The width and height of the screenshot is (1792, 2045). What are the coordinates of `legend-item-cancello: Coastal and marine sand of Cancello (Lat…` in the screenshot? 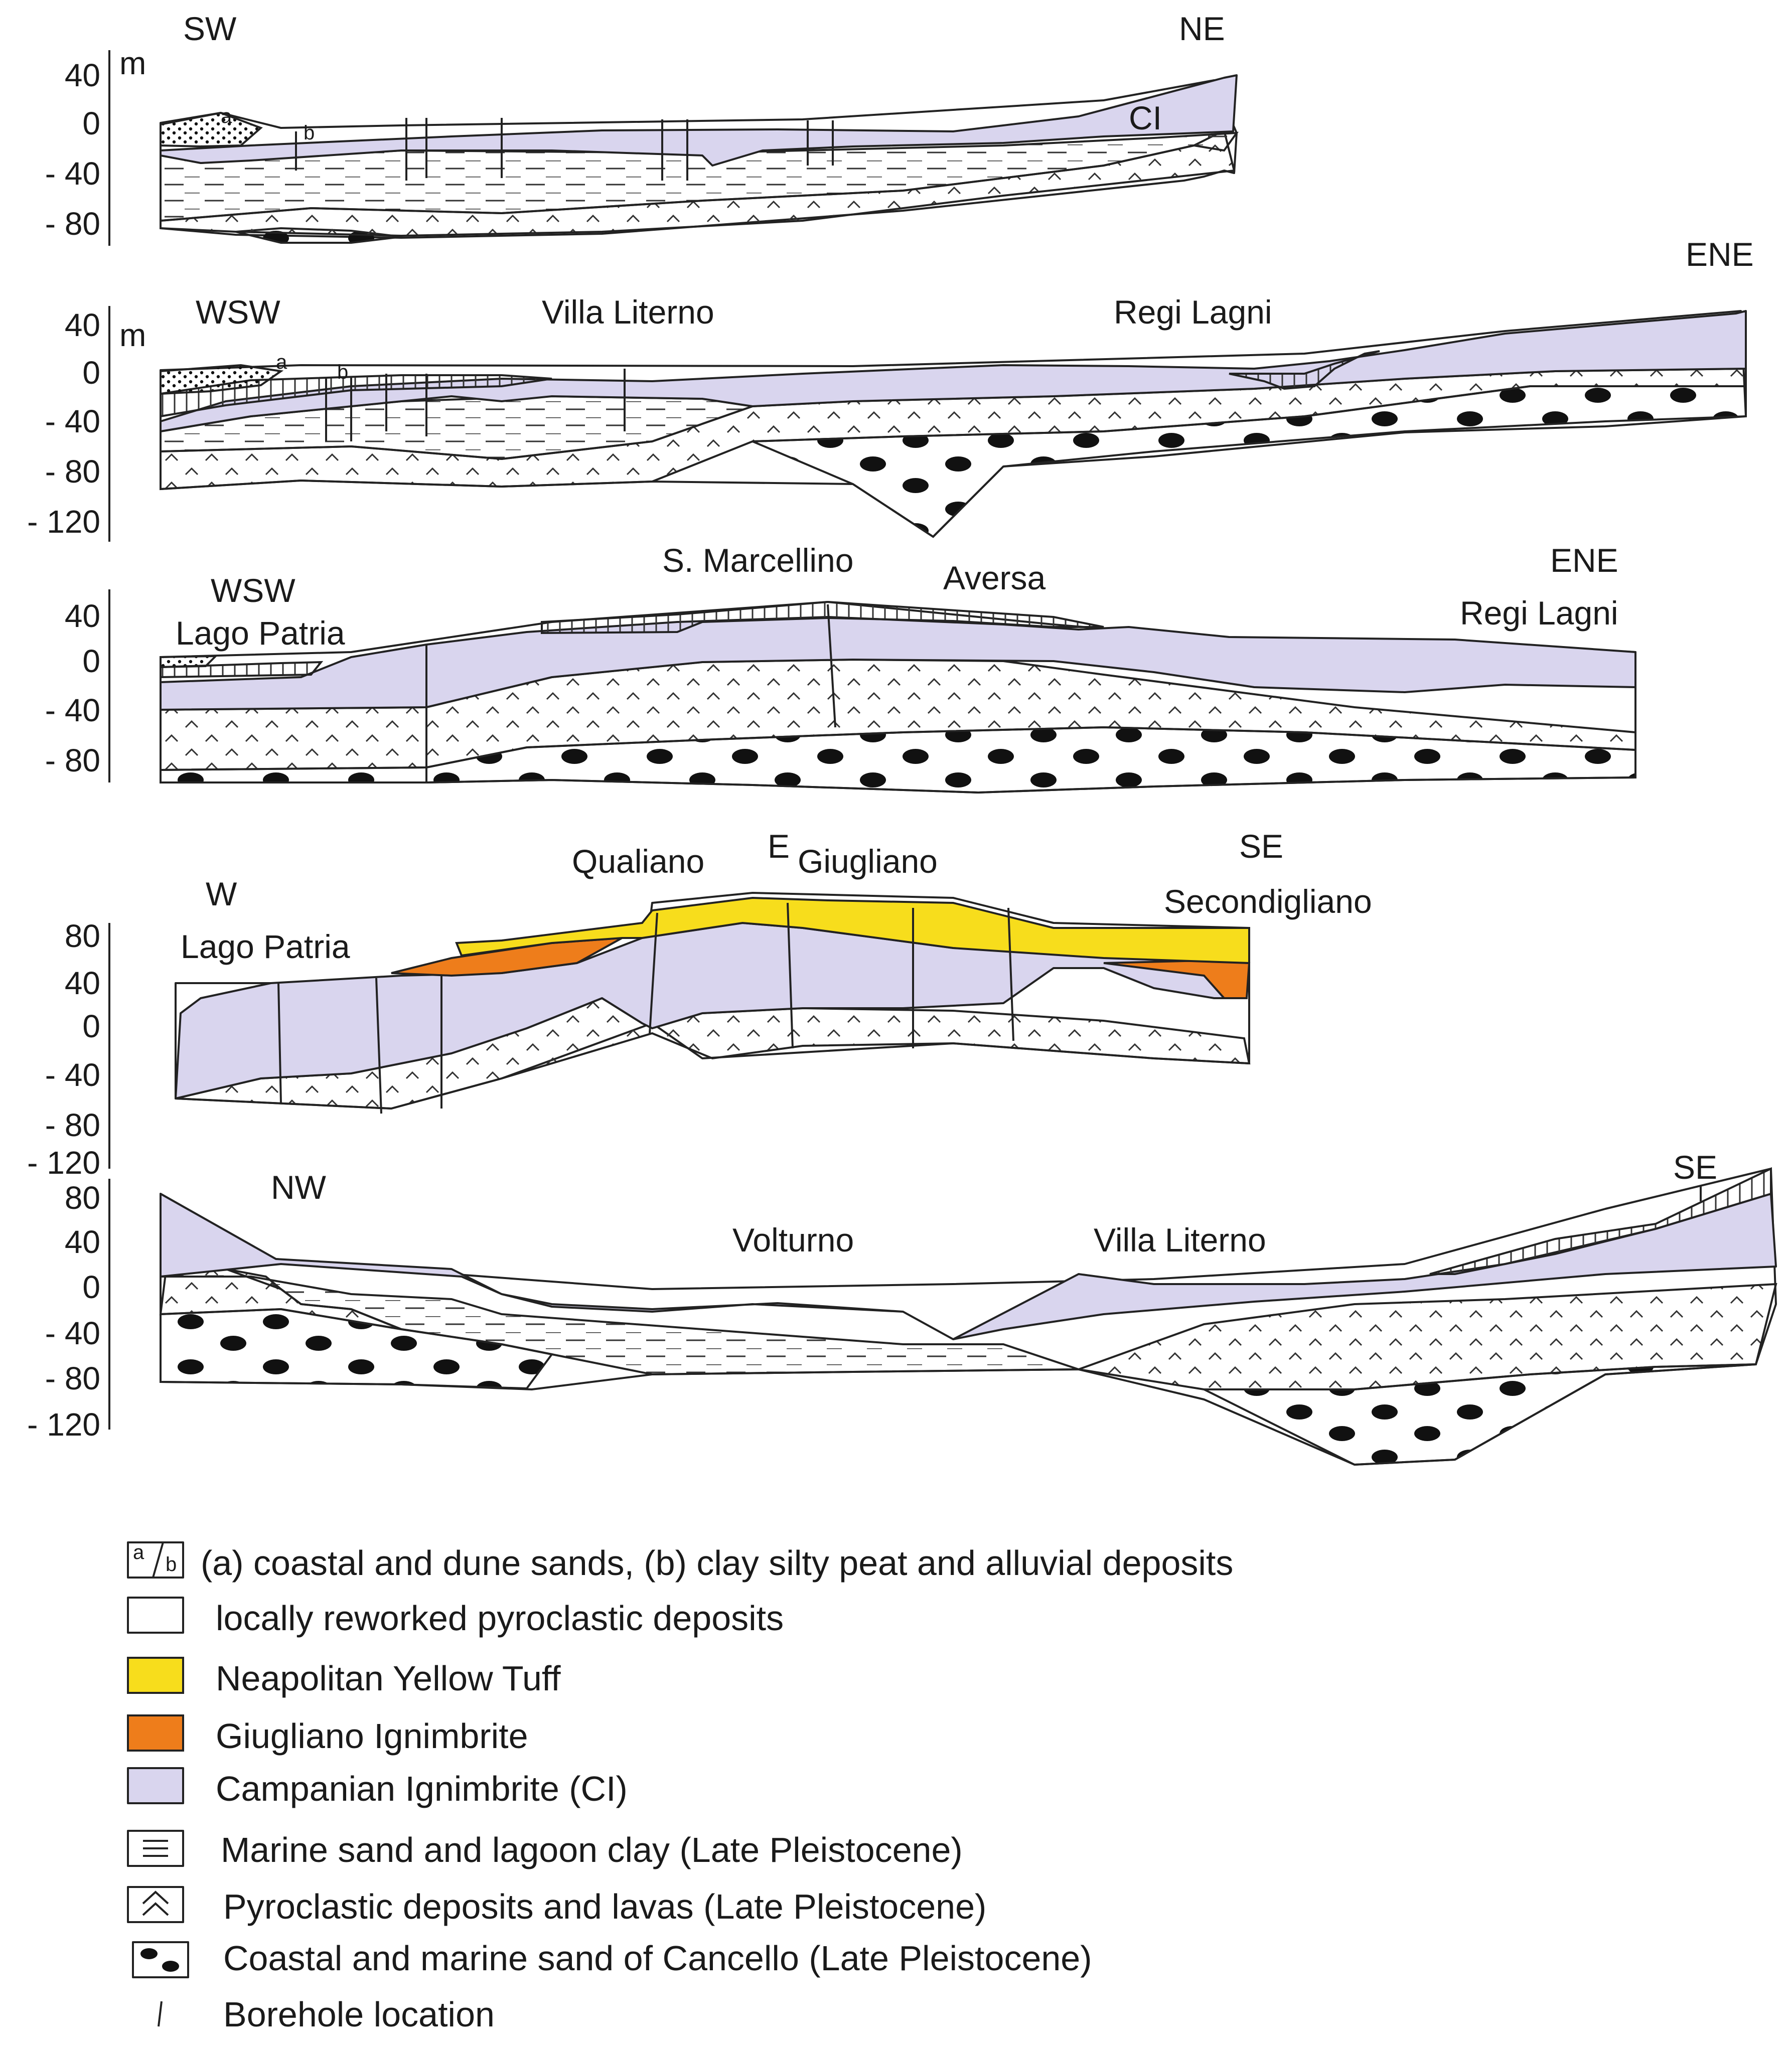 It's located at (612, 1959).